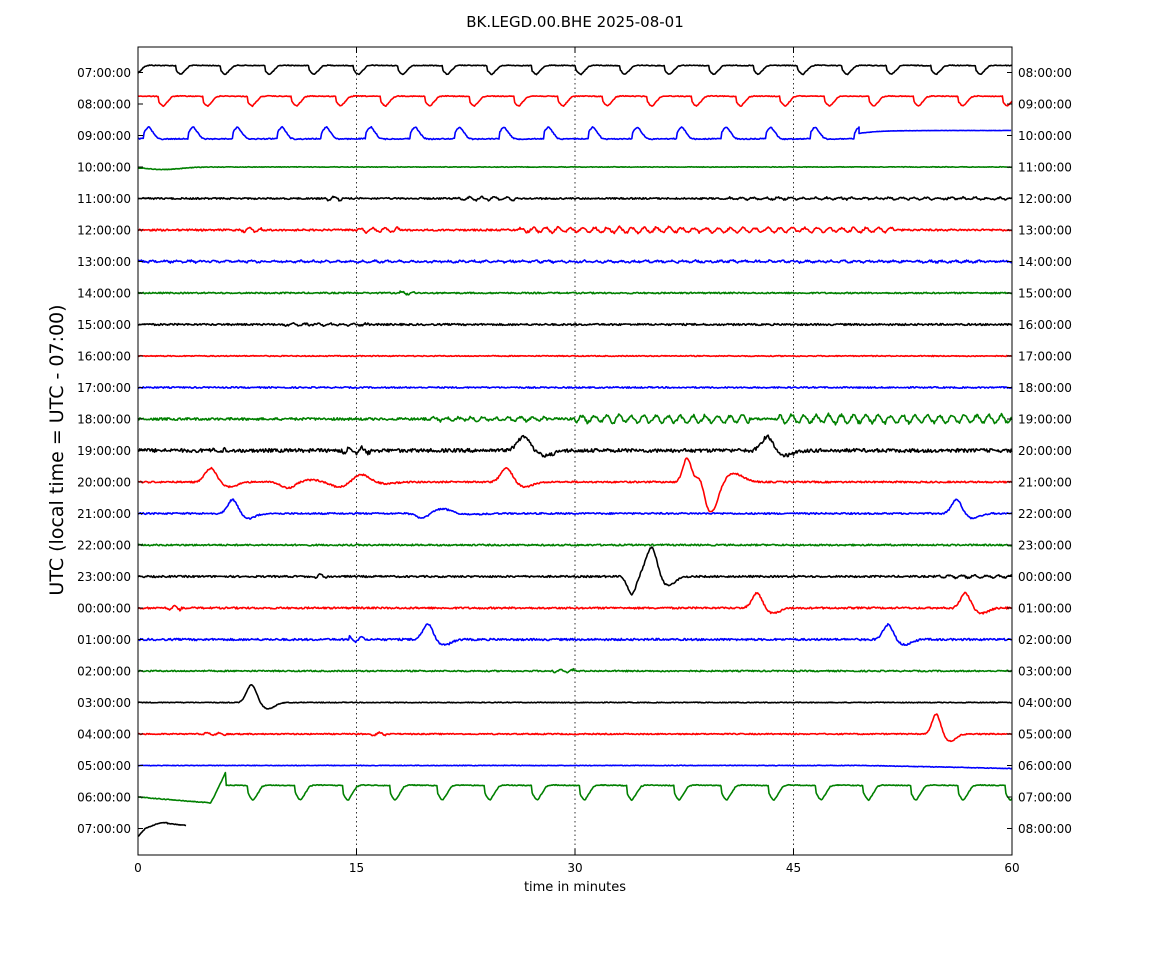 This screenshot has width=1150, height=954. Describe the element at coordinates (138, 868) in the screenshot. I see `x-tick-label: 0` at that location.